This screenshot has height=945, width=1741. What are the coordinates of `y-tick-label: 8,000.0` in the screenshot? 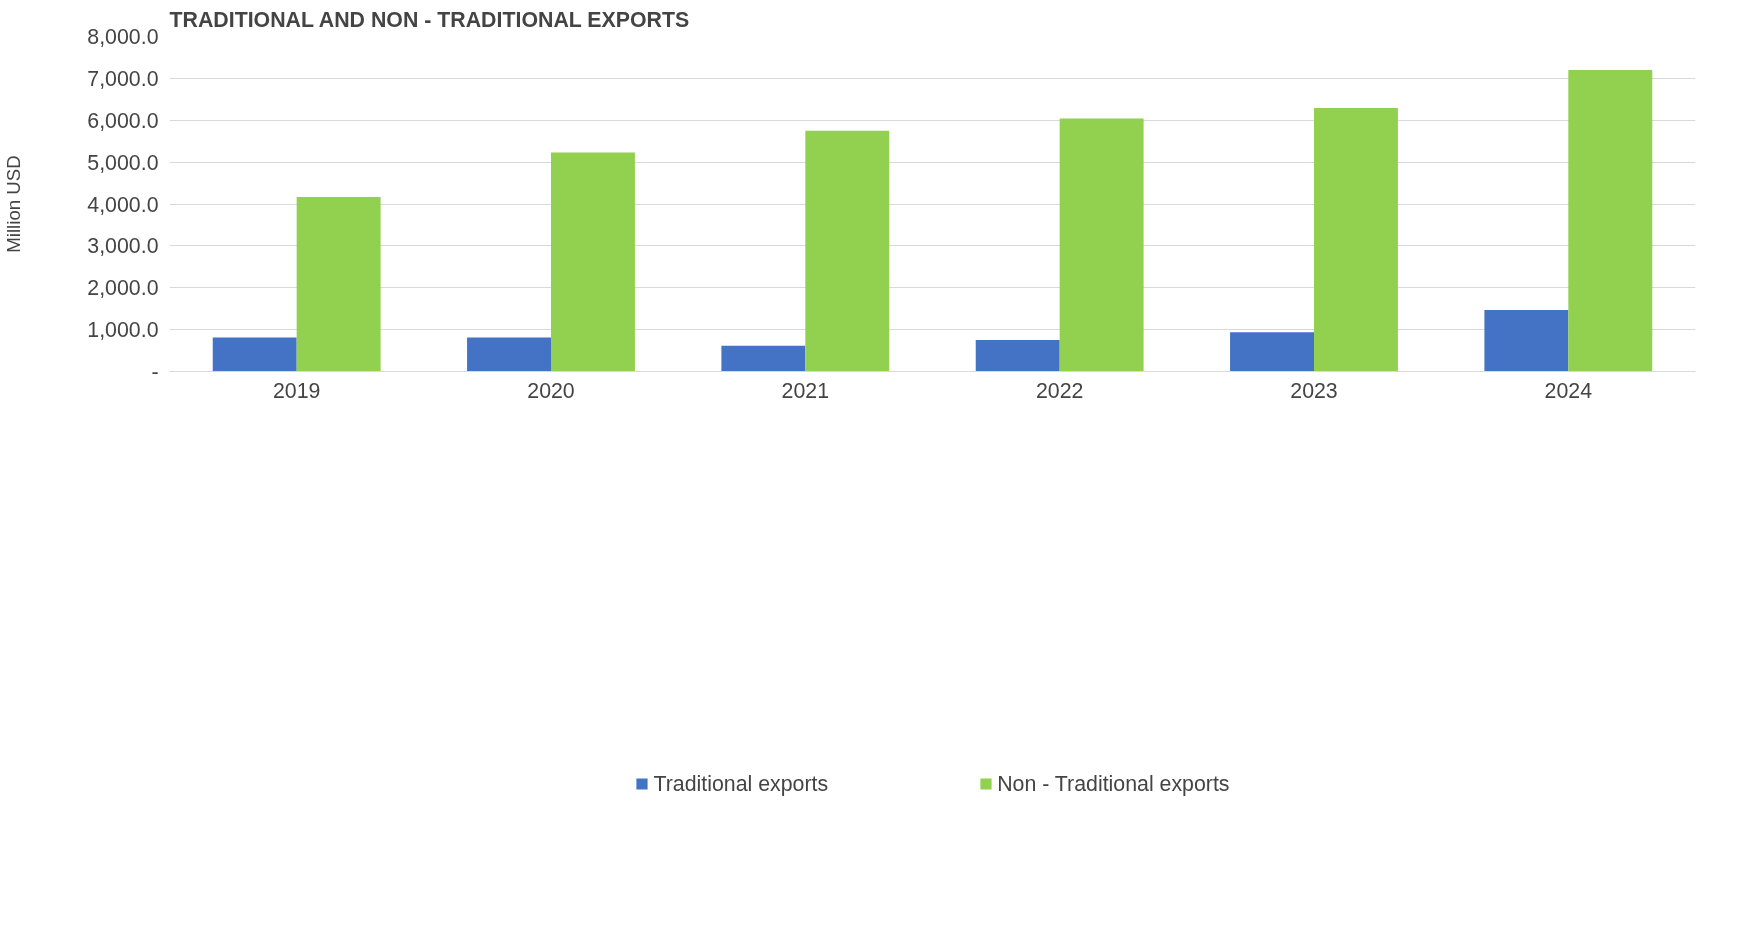 It's located at (123, 37).